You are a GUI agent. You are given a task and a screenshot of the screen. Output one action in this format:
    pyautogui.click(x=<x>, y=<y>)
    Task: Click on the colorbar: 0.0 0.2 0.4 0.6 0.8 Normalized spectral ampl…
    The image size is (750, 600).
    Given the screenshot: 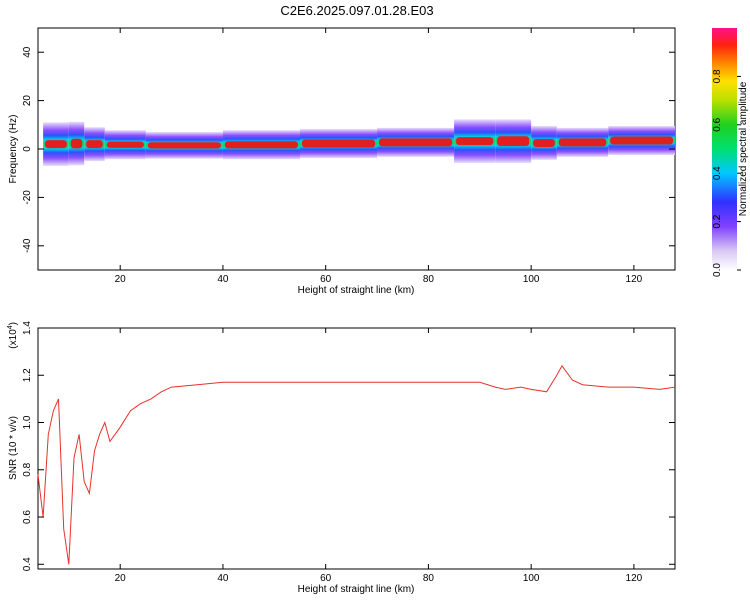 What is the action you would take?
    pyautogui.click(x=730, y=152)
    